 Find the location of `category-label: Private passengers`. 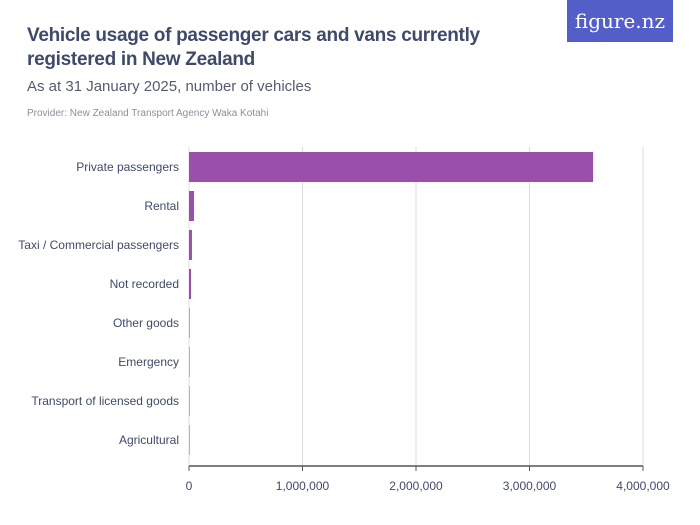

category-label: Private passengers is located at coordinates (127, 167).